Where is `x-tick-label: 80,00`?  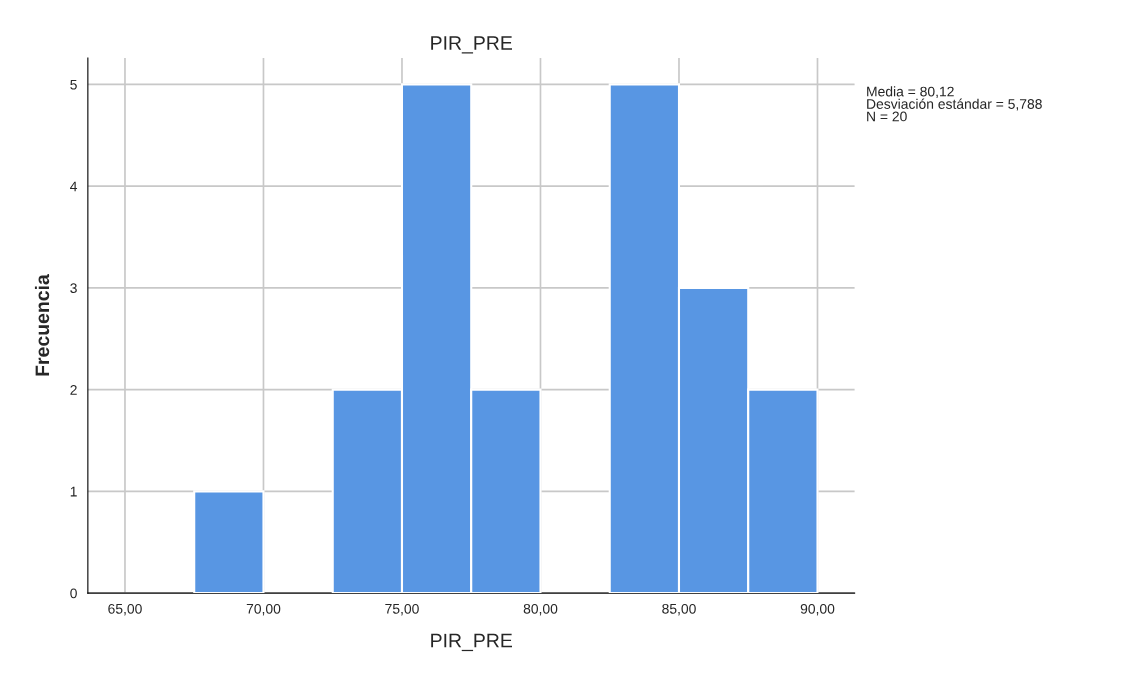 x-tick-label: 80,00 is located at coordinates (540, 609).